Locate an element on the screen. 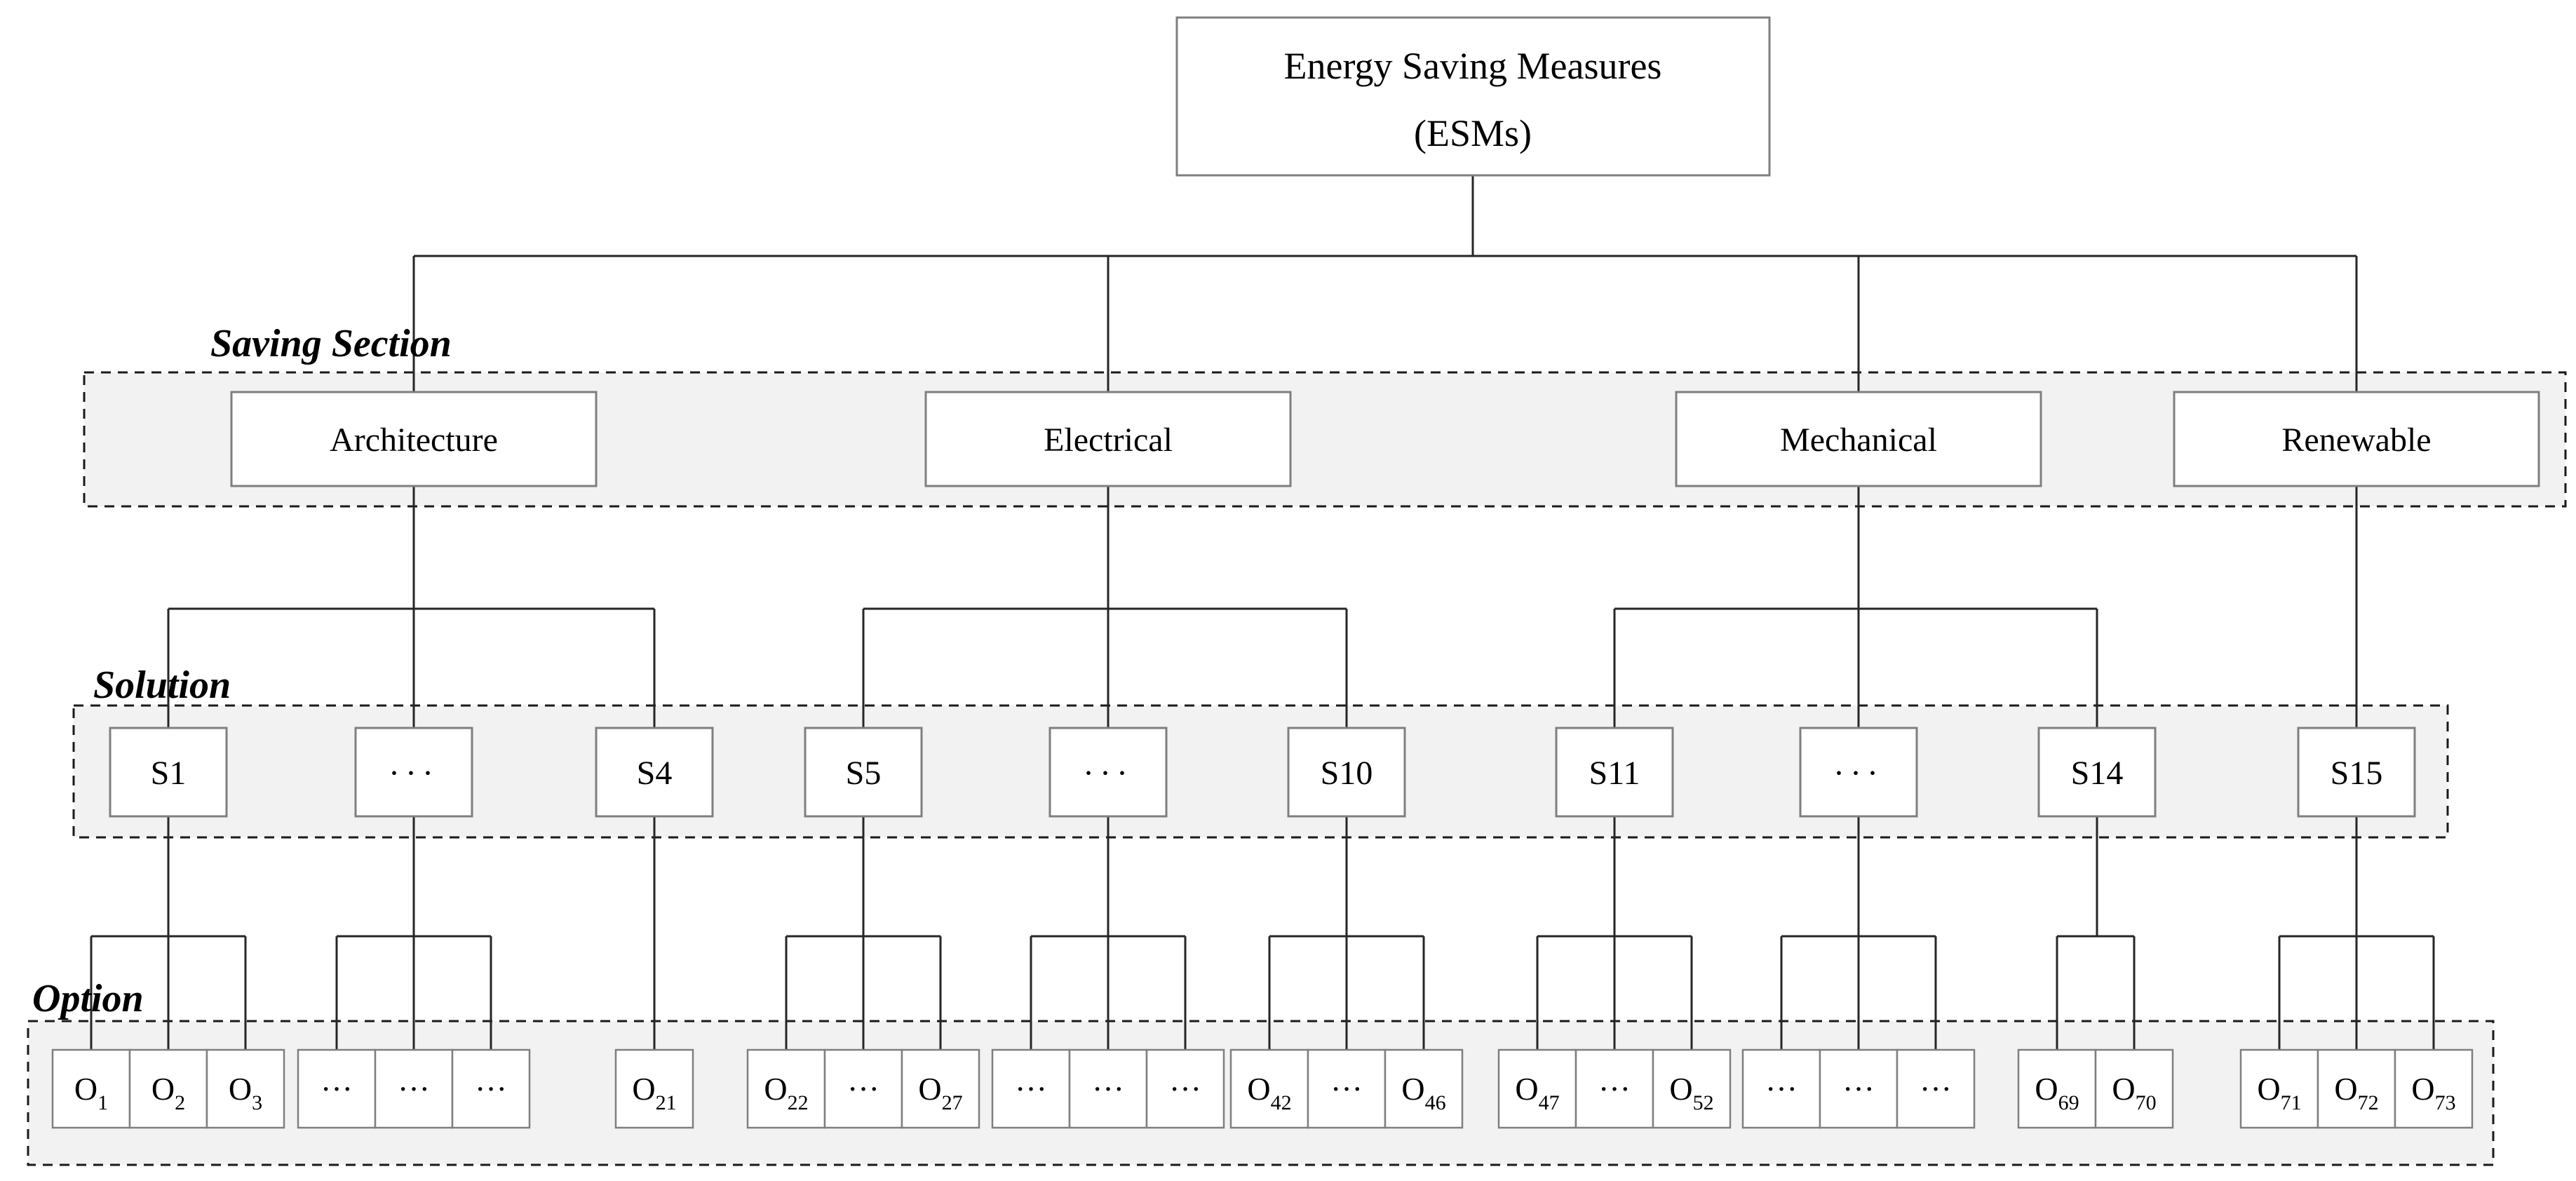  solution-label-s4: S4 is located at coordinates (655, 773).